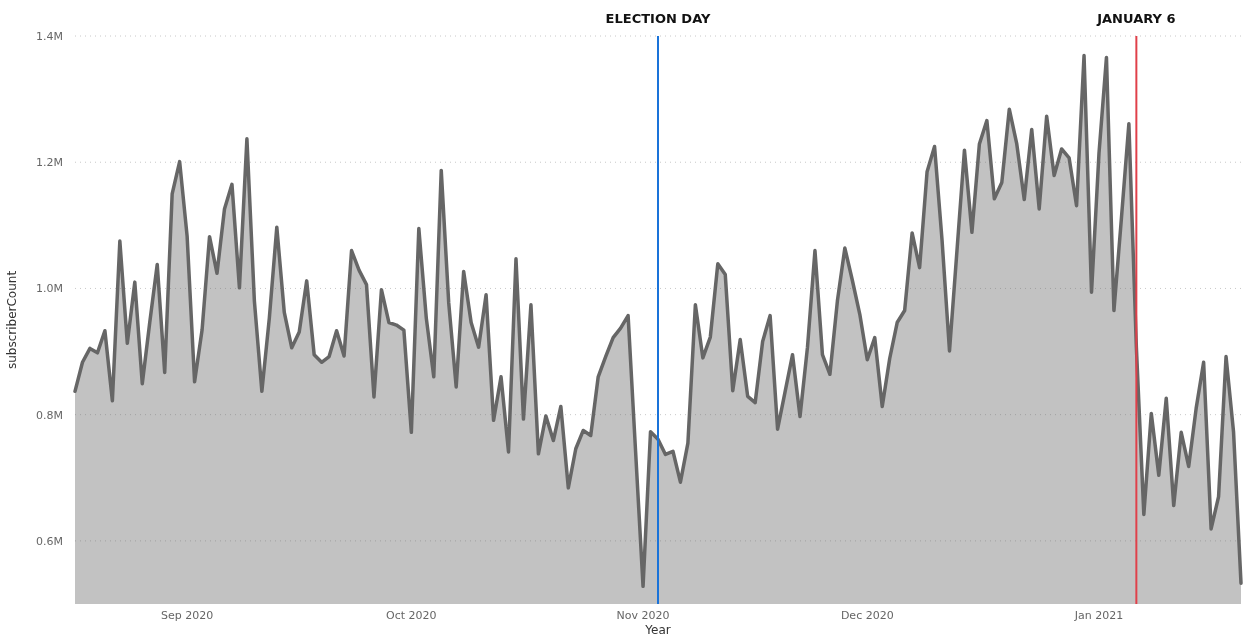 The width and height of the screenshot is (1244, 638). Describe the element at coordinates (411, 615) in the screenshot. I see `x-tick-label: Oct 2020` at that location.